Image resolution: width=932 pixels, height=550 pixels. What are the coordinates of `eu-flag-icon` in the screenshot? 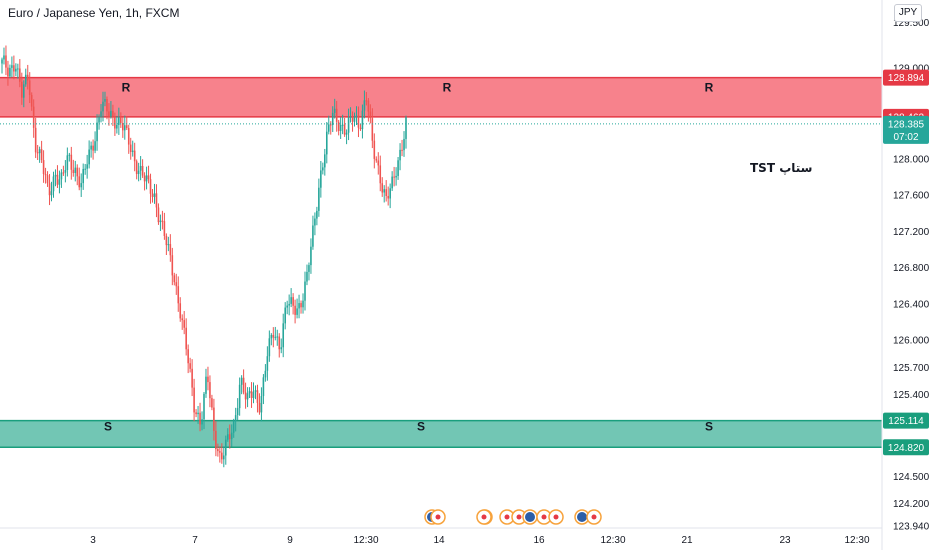 It's located at (582, 517).